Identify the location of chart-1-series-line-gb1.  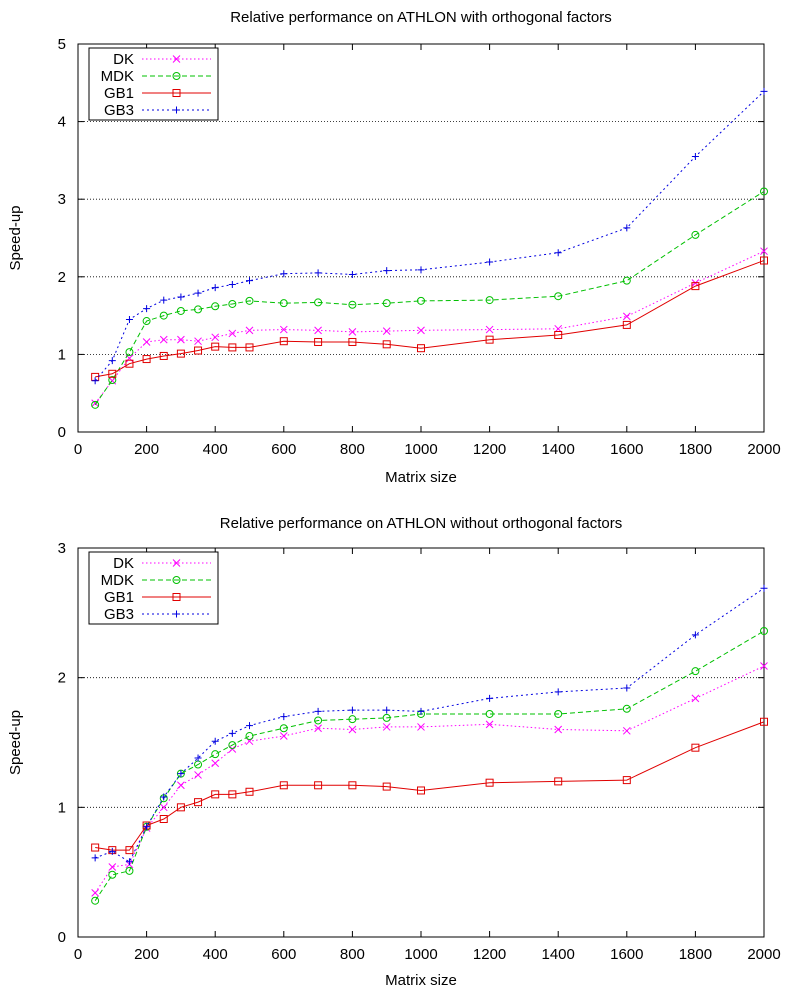
(430, 786).